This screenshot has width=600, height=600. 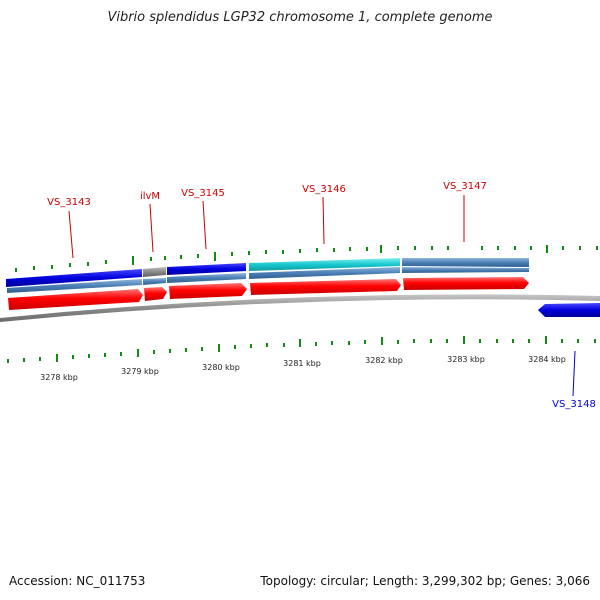 I want to click on scale-label-3282: 3282 kbp, so click(x=384, y=360).